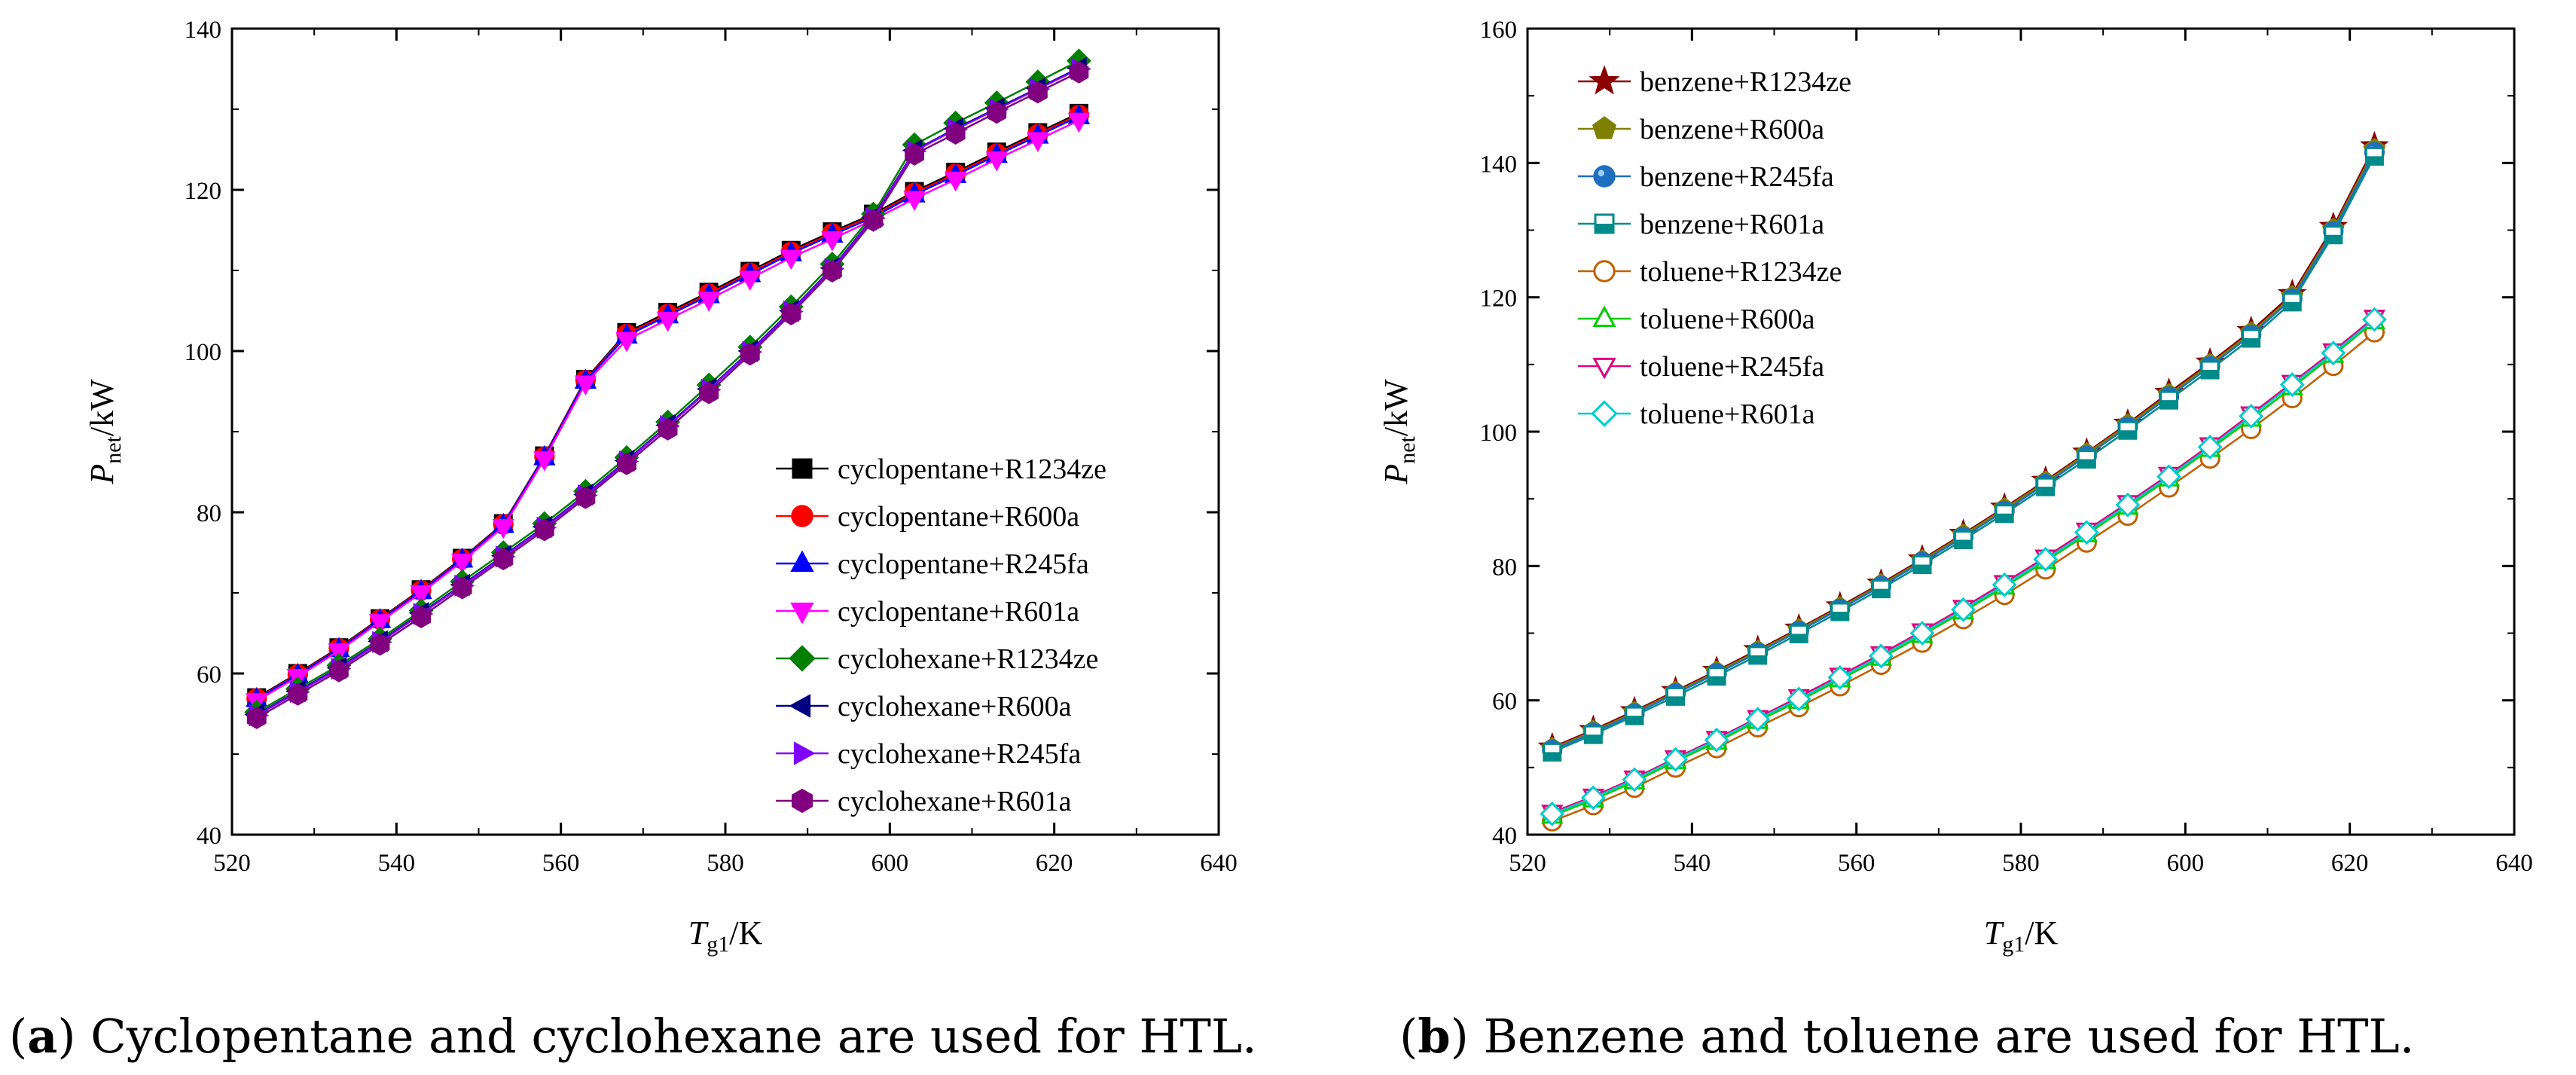 Image resolution: width=2576 pixels, height=1075 pixels. Describe the element at coordinates (1693, 863) in the screenshot. I see `panel-b-x-tick-label: 540` at that location.